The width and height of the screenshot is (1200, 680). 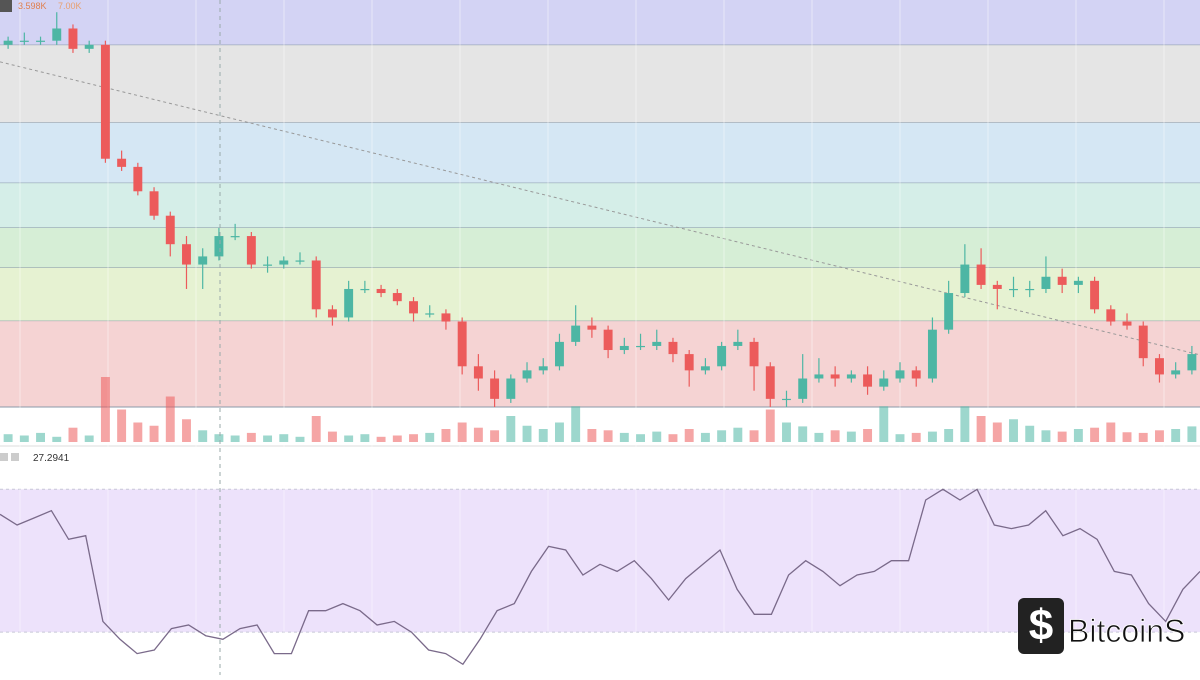 What do you see at coordinates (6, 6) in the screenshot?
I see `close-icon` at bounding box center [6, 6].